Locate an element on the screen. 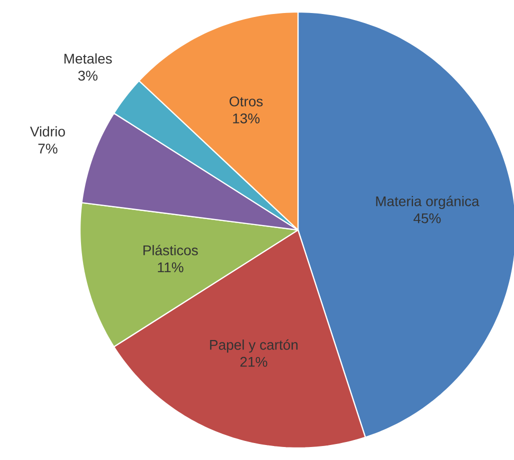 The image size is (514, 460). data-label: 13% is located at coordinates (246, 118).